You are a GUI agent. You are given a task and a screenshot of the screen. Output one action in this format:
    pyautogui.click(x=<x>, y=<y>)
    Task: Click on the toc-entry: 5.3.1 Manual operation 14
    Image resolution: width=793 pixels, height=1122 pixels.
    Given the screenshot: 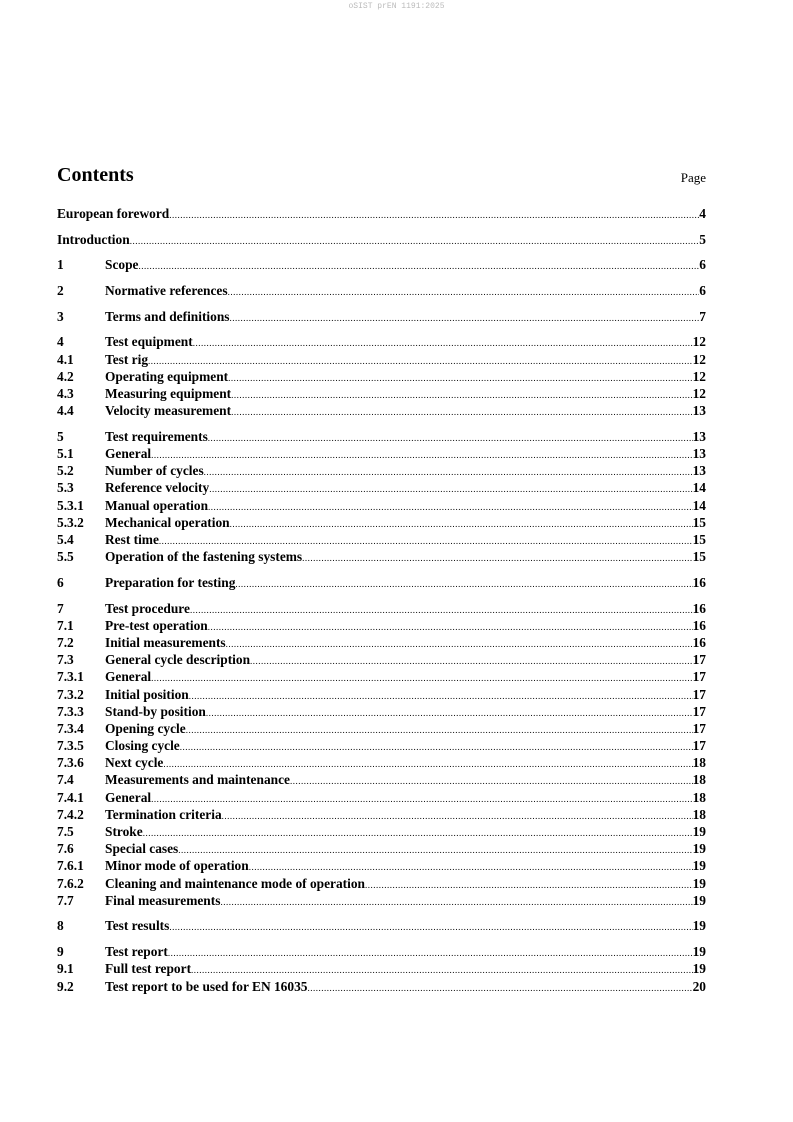 What is the action you would take?
    pyautogui.click(x=381, y=506)
    